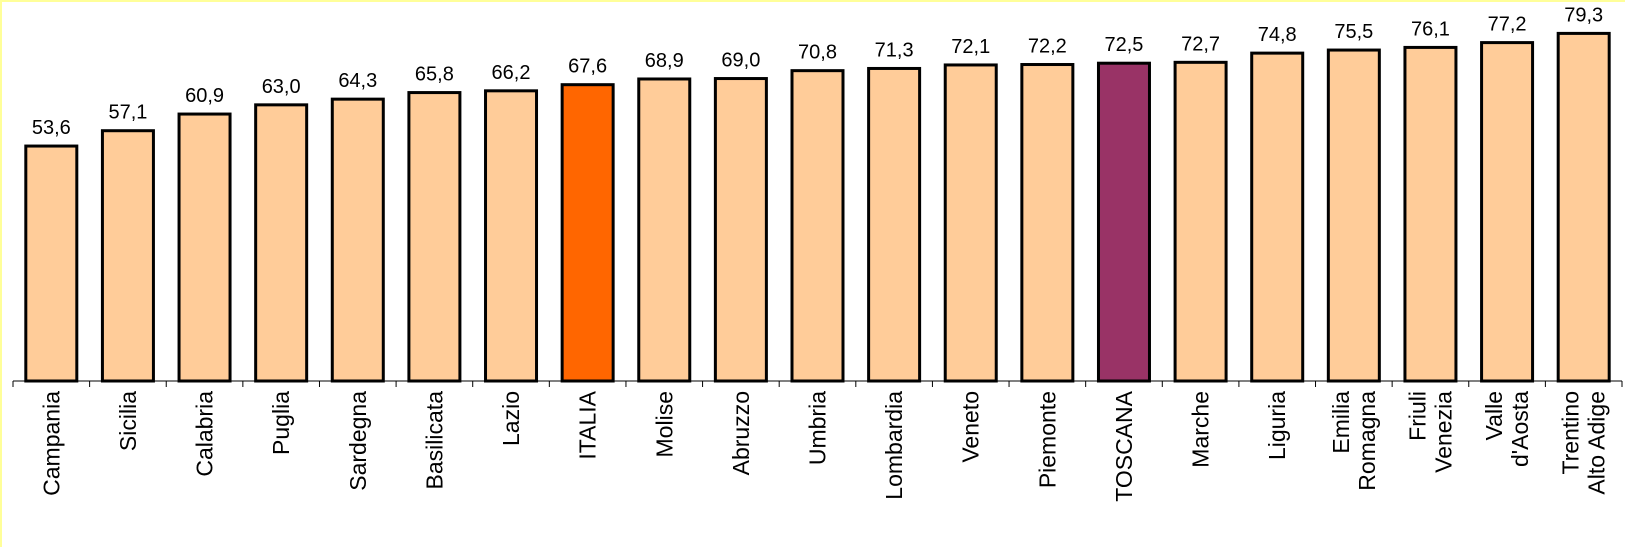 The width and height of the screenshot is (1625, 547). Describe the element at coordinates (1520, 429) in the screenshot. I see `category-label-valle-d-aosta: d'Aosta` at that location.